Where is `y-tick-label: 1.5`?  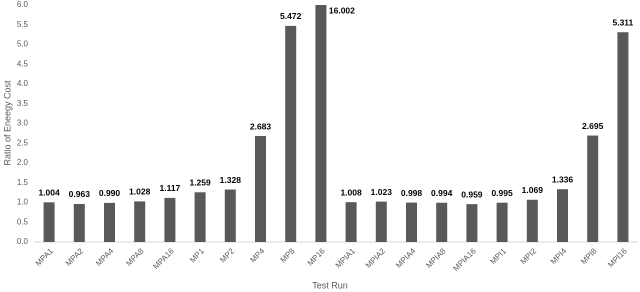 y-tick-label: 1.5 is located at coordinates (23, 182).